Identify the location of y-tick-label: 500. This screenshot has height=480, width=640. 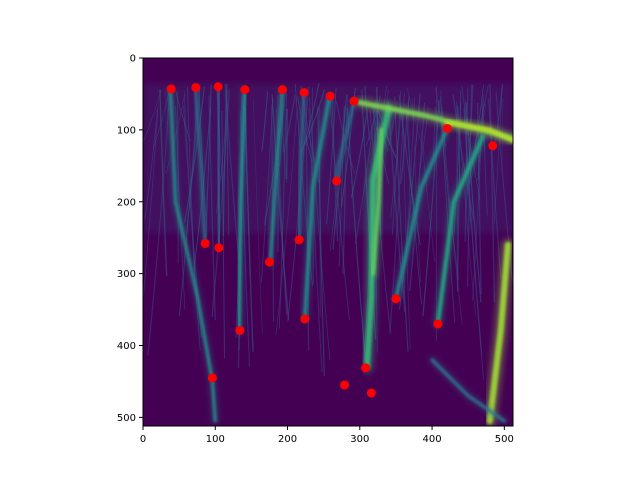
(126, 418).